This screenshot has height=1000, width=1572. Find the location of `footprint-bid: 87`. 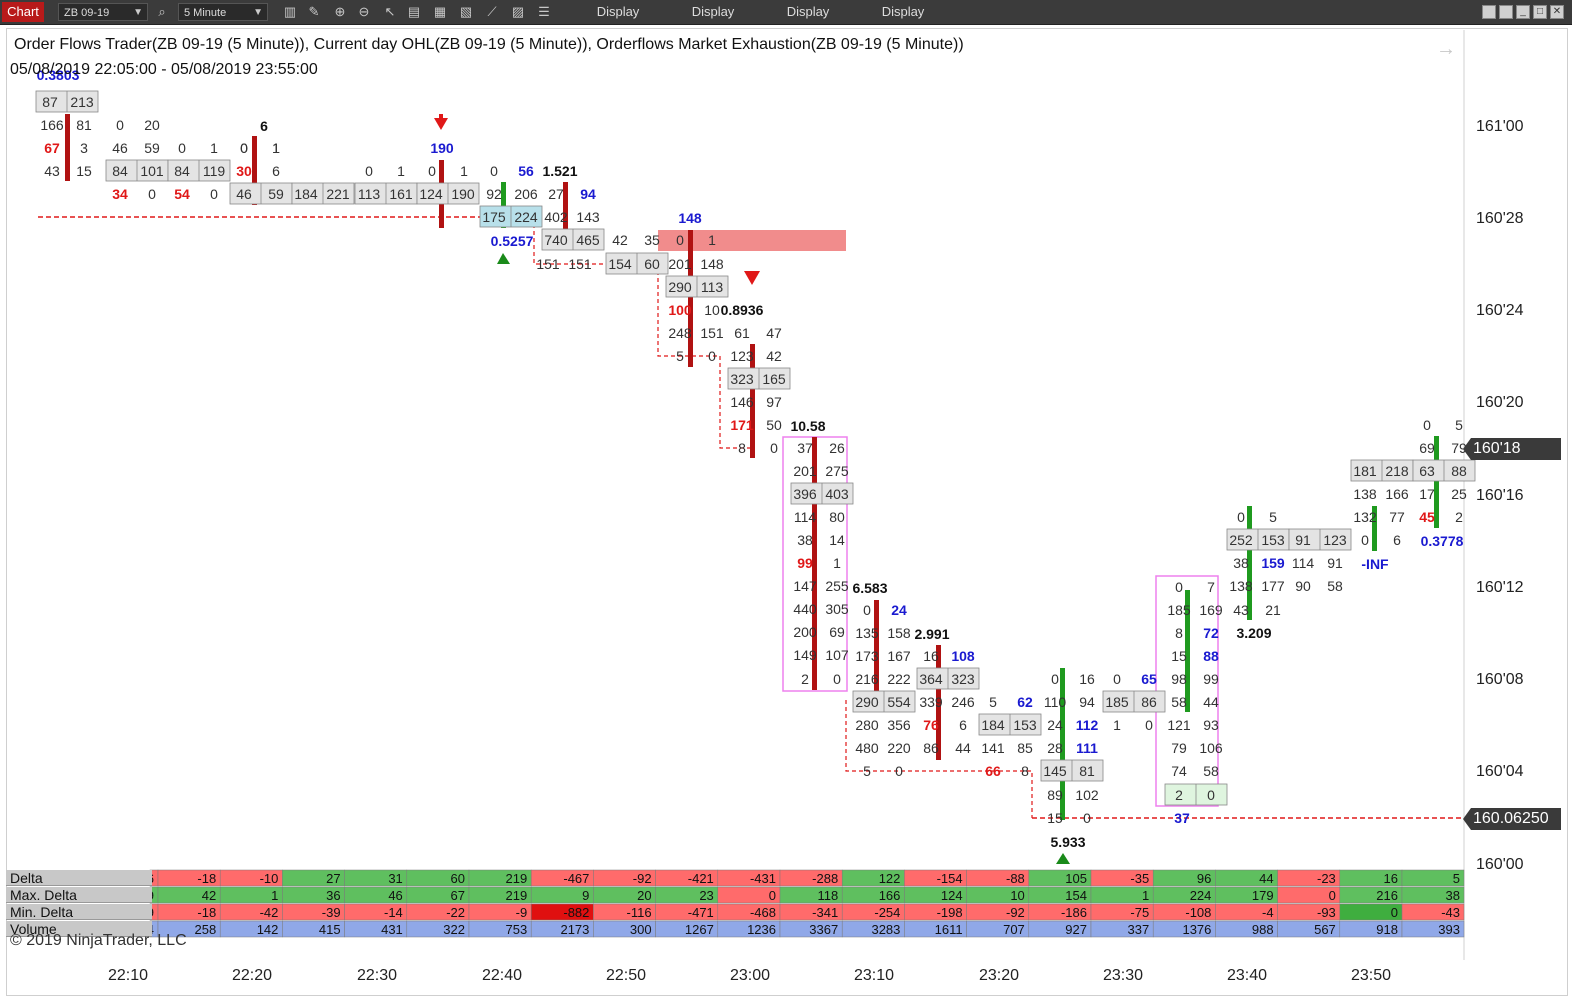

footprint-bid: 87 is located at coordinates (50, 102).